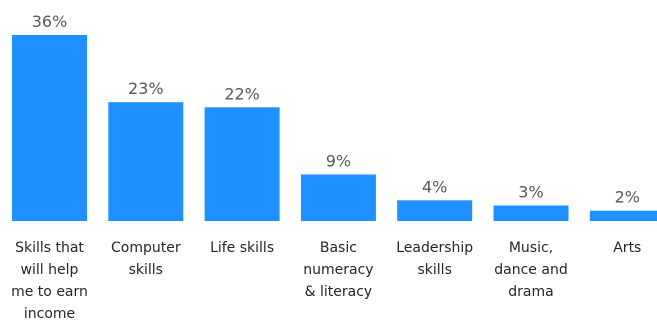 The image size is (657, 324). I want to click on value-label-2: 22%, so click(242, 93).